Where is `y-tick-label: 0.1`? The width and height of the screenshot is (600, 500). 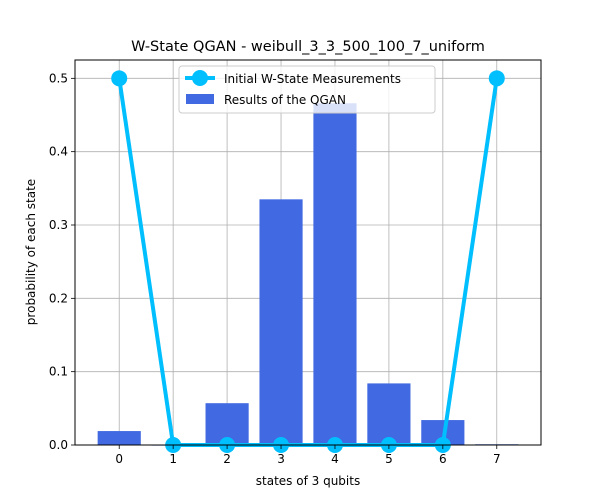
y-tick-label: 0.1 is located at coordinates (58, 372).